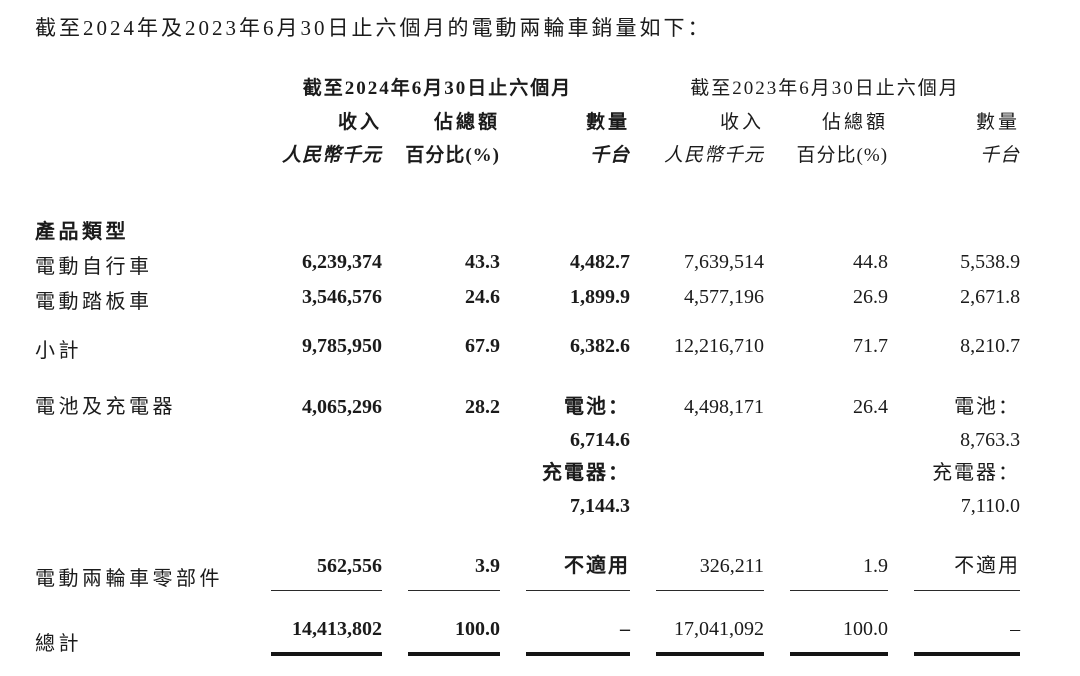 Image resolution: width=1080 pixels, height=676 pixels. Describe the element at coordinates (976, 473) in the screenshot. I see `charger-label-2023: 充電器：` at that location.